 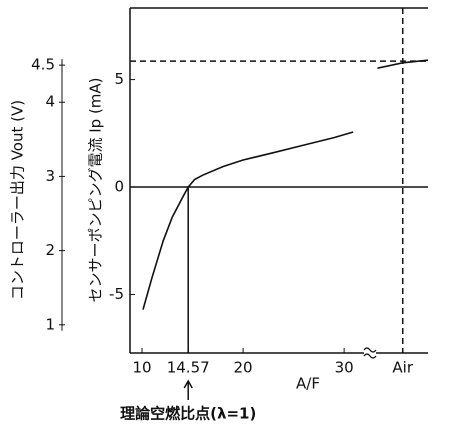 I want to click on y-tick-label: -5, so click(x=116, y=294).